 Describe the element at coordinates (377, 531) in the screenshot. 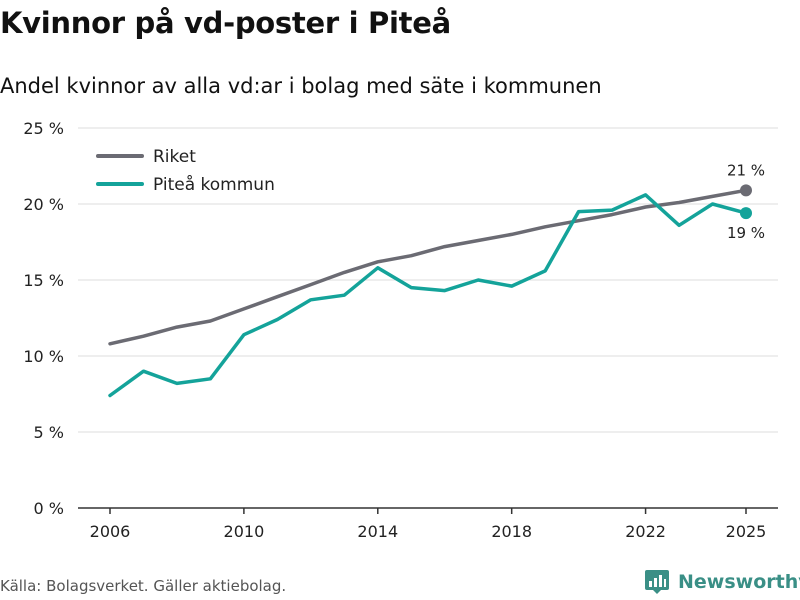

I see `x-tick-label: 2014` at that location.